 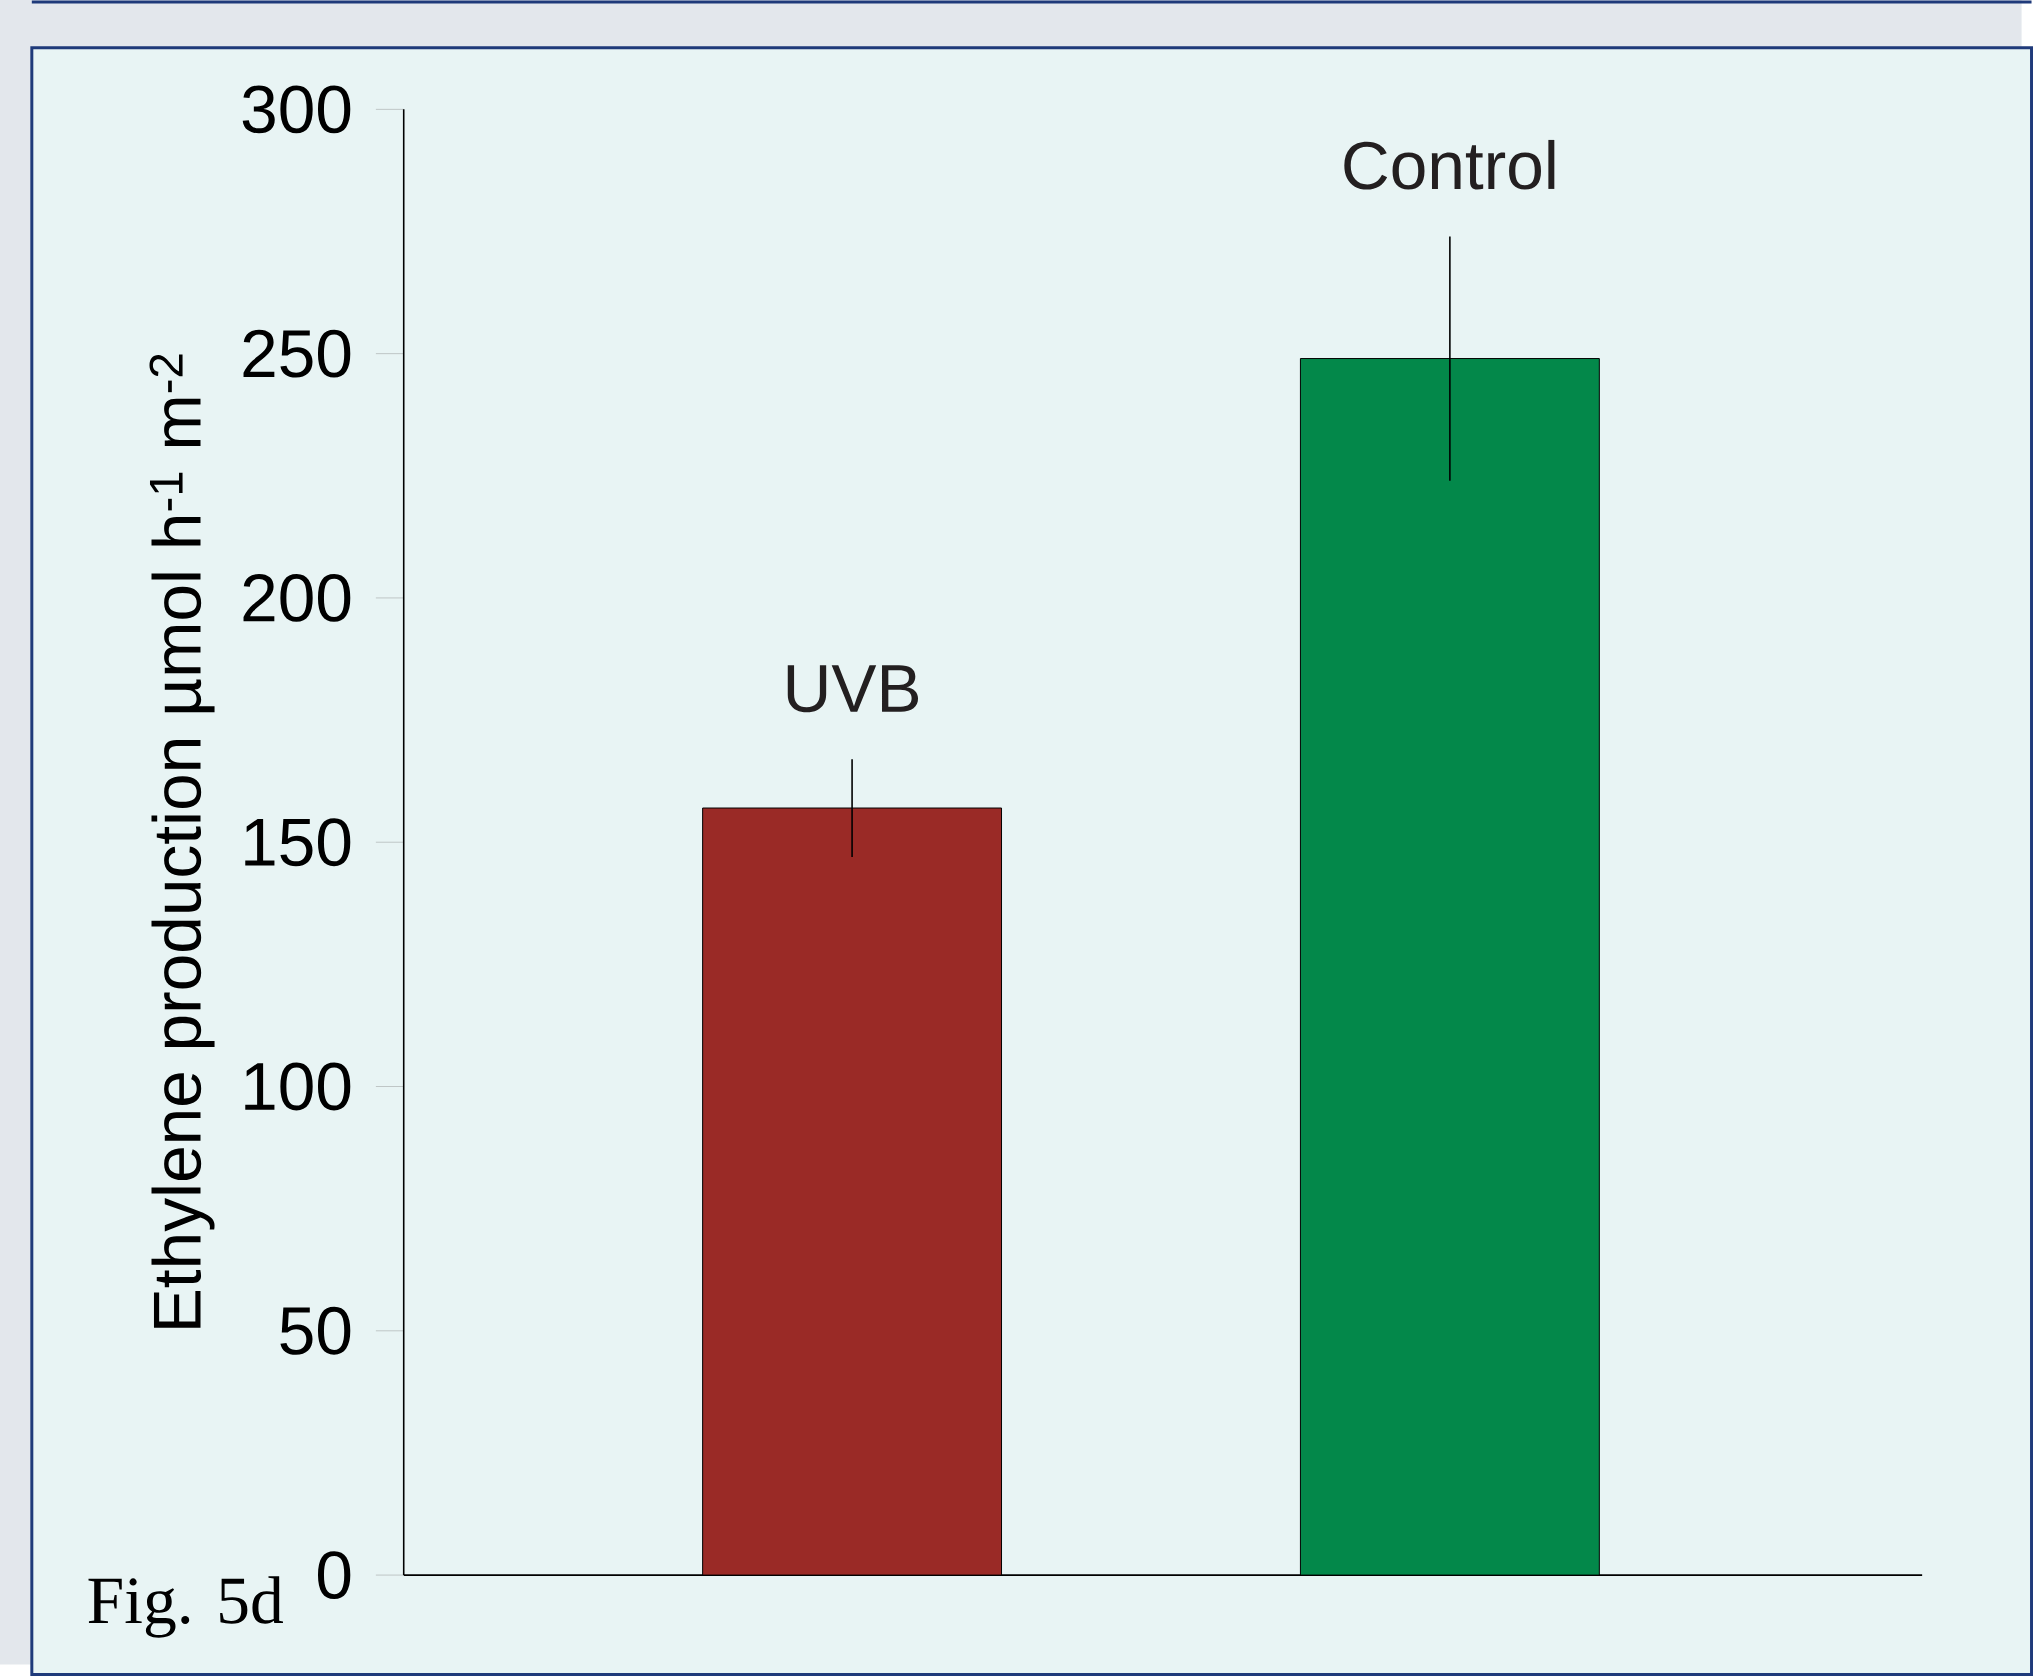 I want to click on y-tick-label: 0, so click(x=334, y=1575).